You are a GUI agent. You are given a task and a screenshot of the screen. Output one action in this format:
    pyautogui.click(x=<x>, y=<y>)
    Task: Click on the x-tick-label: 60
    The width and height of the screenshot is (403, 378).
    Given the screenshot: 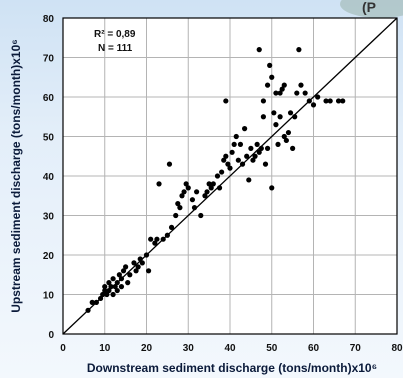 What is the action you would take?
    pyautogui.click(x=314, y=348)
    